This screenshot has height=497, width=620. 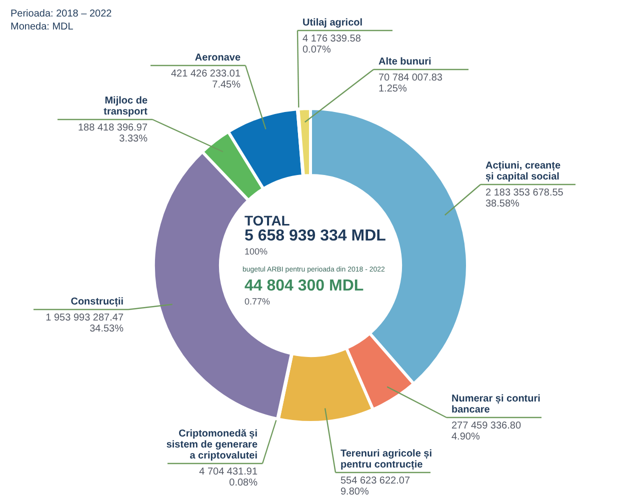 What do you see at coordinates (256, 251) in the screenshot?
I see `text: 100%` at bounding box center [256, 251].